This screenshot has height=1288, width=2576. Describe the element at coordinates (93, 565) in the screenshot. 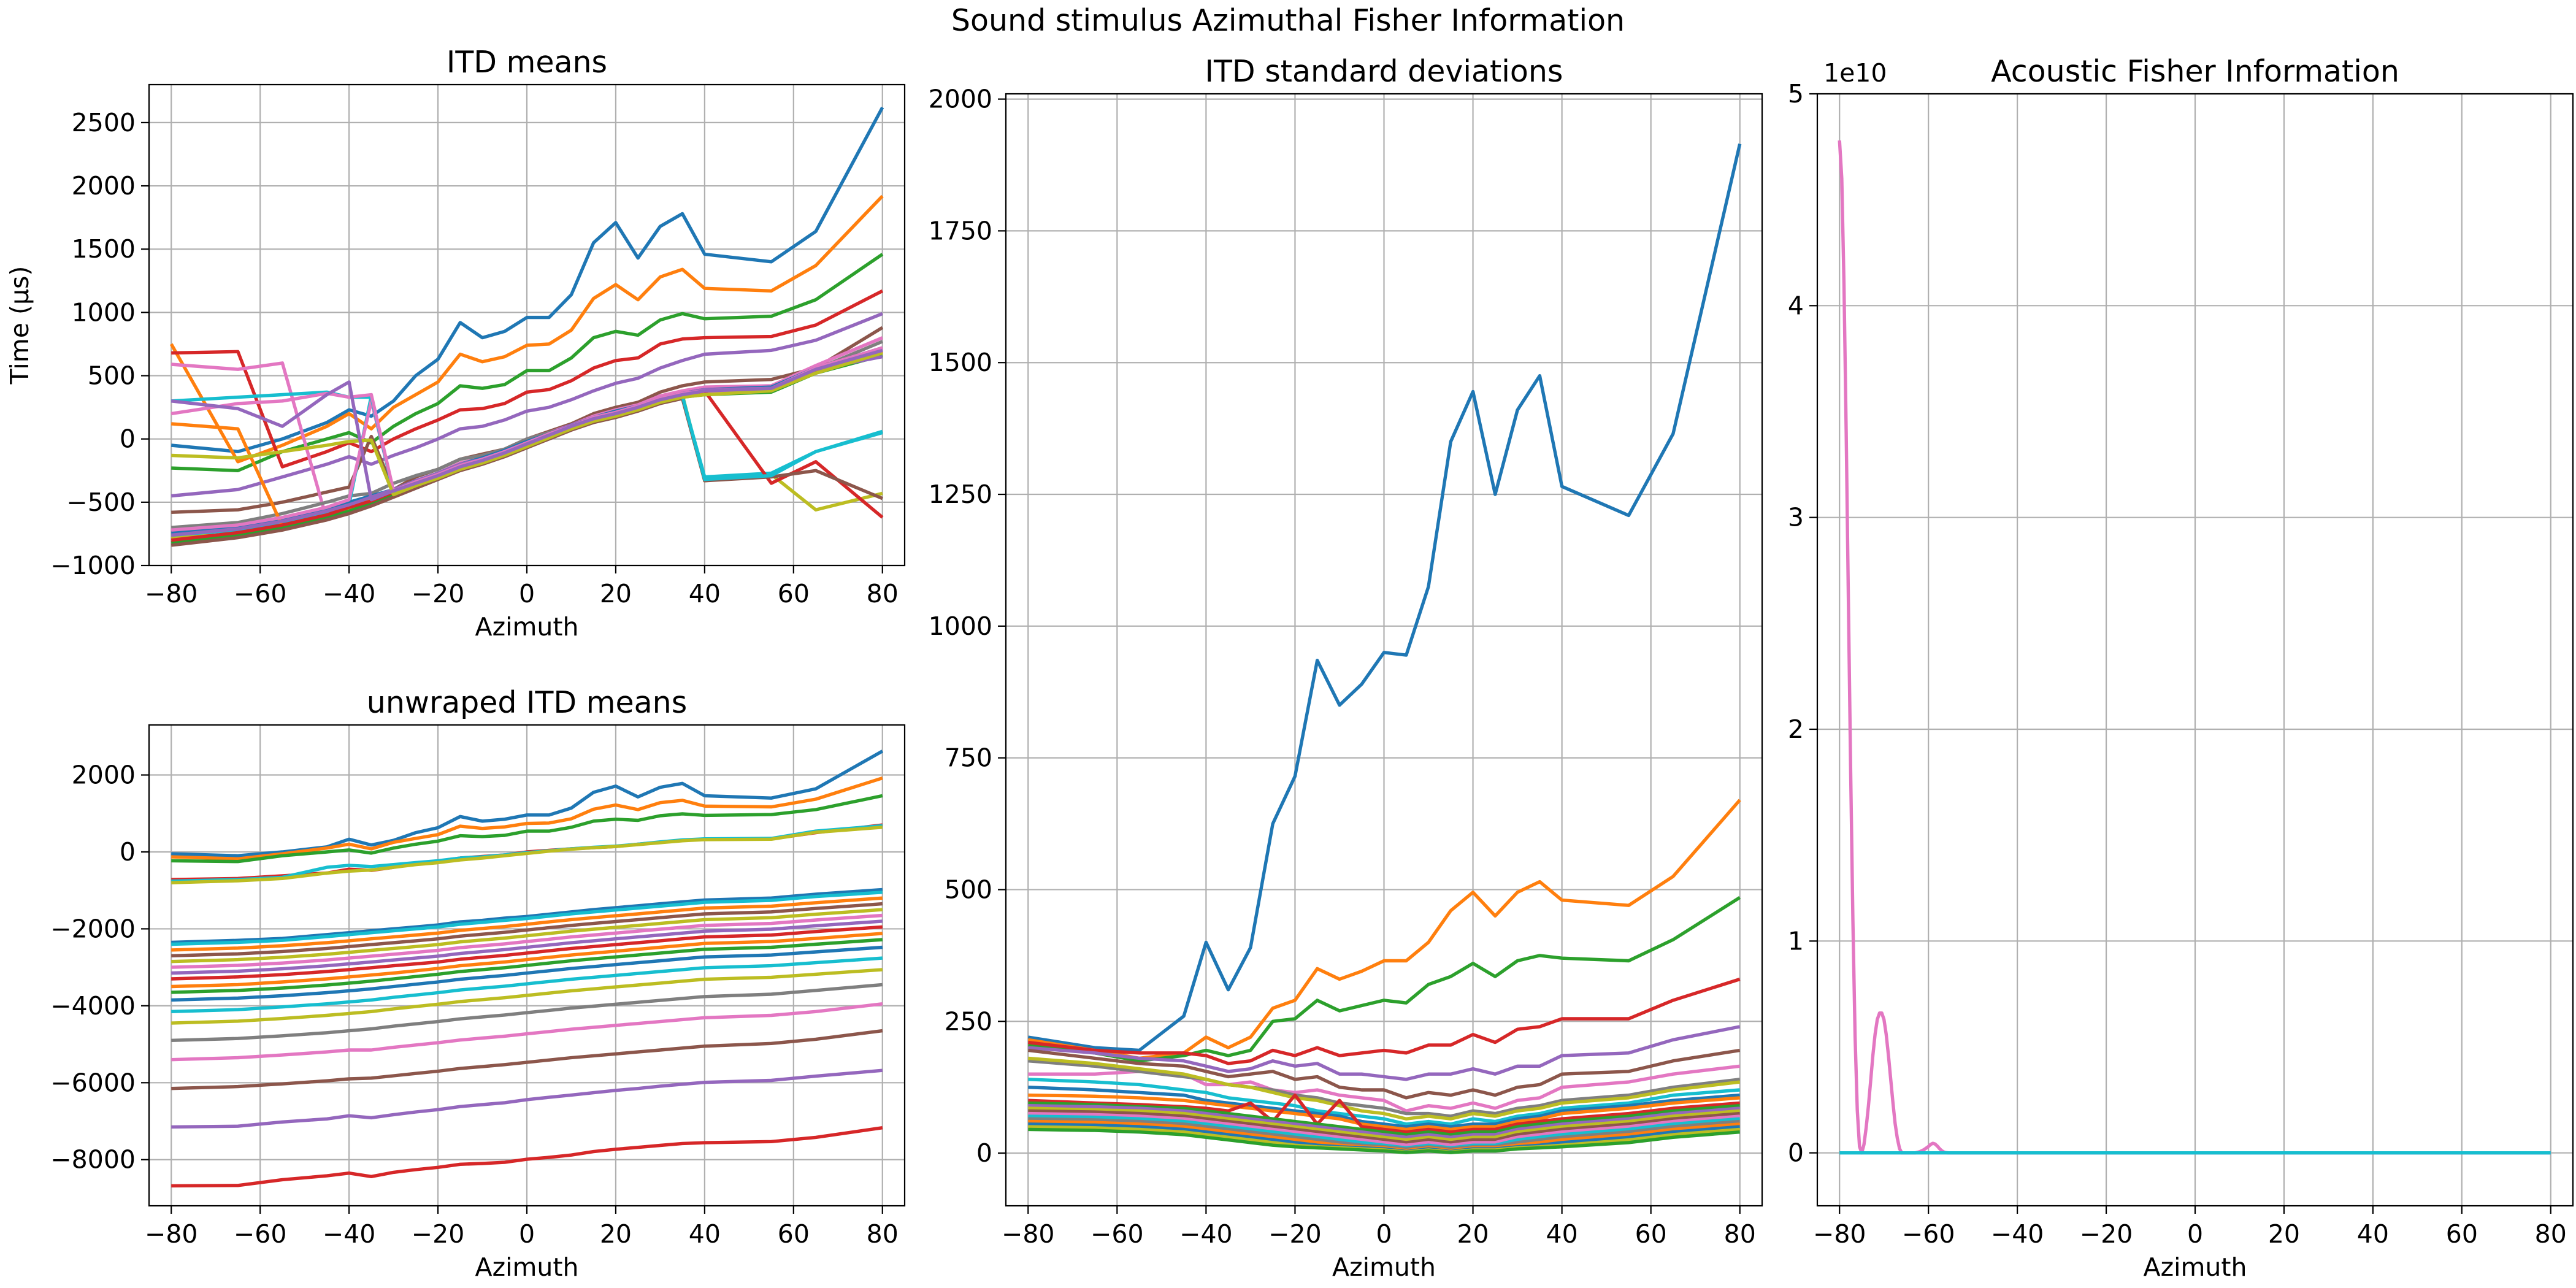

I see `y-tick-label: −1000` at that location.